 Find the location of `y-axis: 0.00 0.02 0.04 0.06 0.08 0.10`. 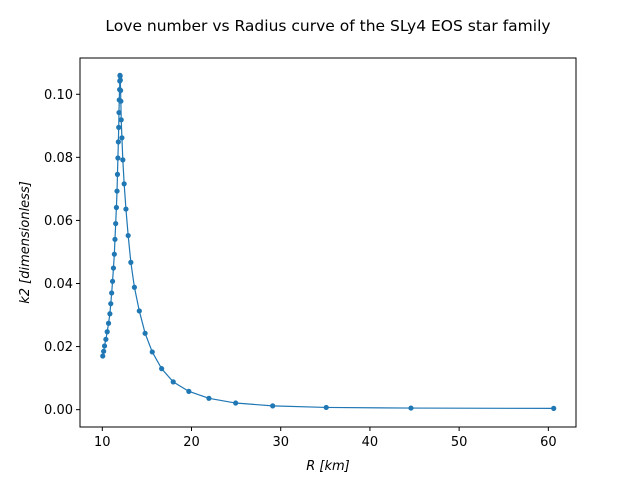

y-axis: 0.00 0.02 0.04 0.06 0.08 0.10 is located at coordinates (62, 253).